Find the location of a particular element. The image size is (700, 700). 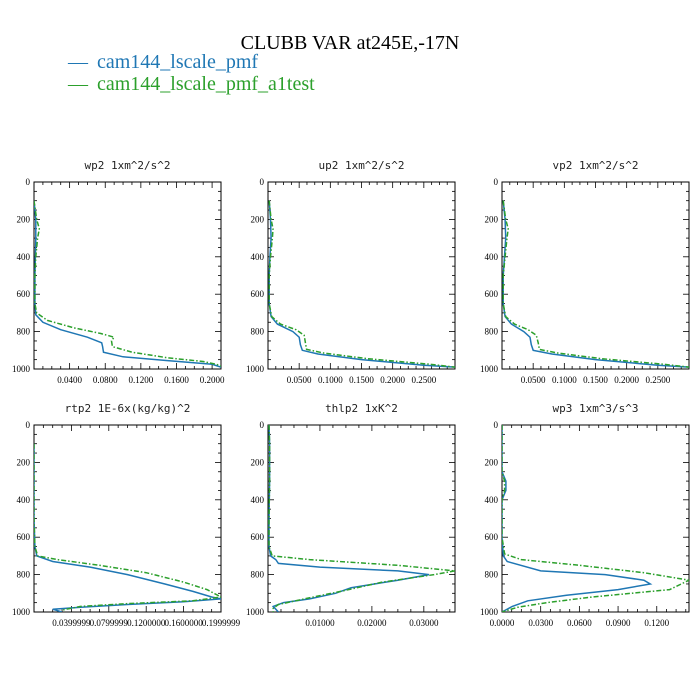

x-tick-label: 0.1600 is located at coordinates (176, 380).